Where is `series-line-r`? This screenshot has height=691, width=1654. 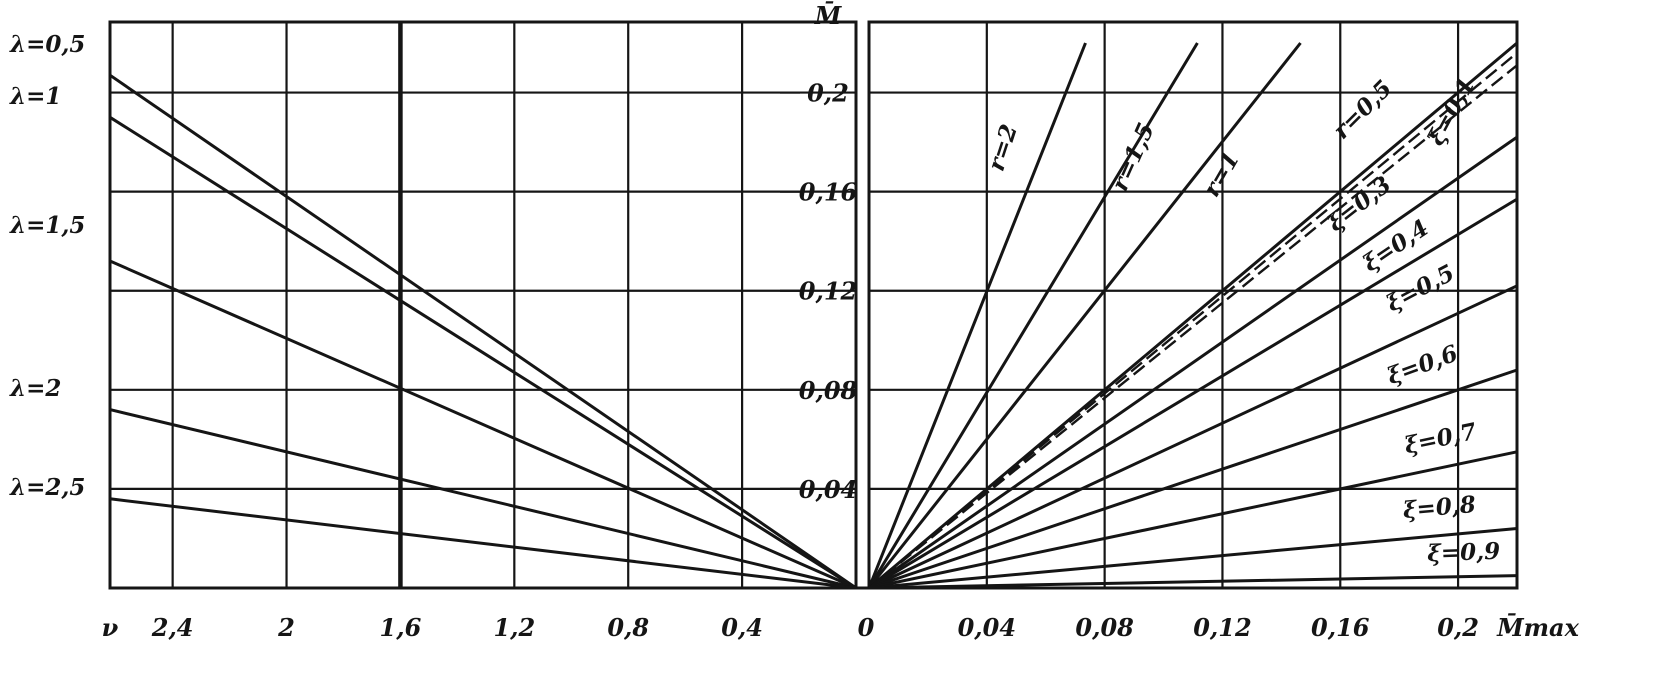 series-line-r is located at coordinates (977, 315).